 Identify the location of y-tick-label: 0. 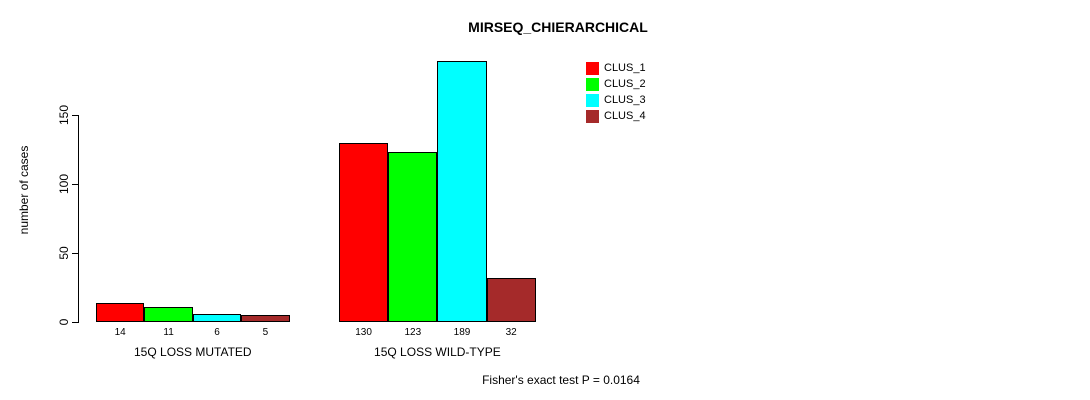
(64, 322).